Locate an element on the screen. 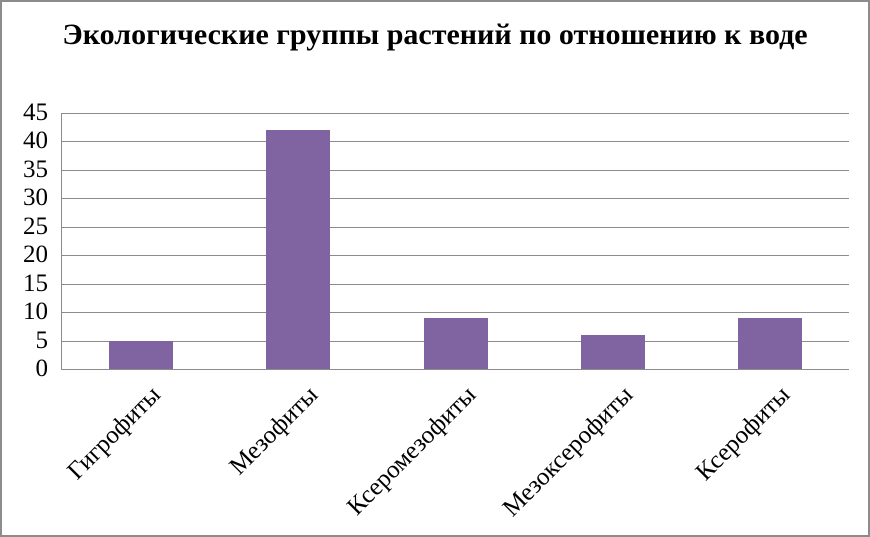  x-axis-label: Ксерофиты is located at coordinates (743, 433).